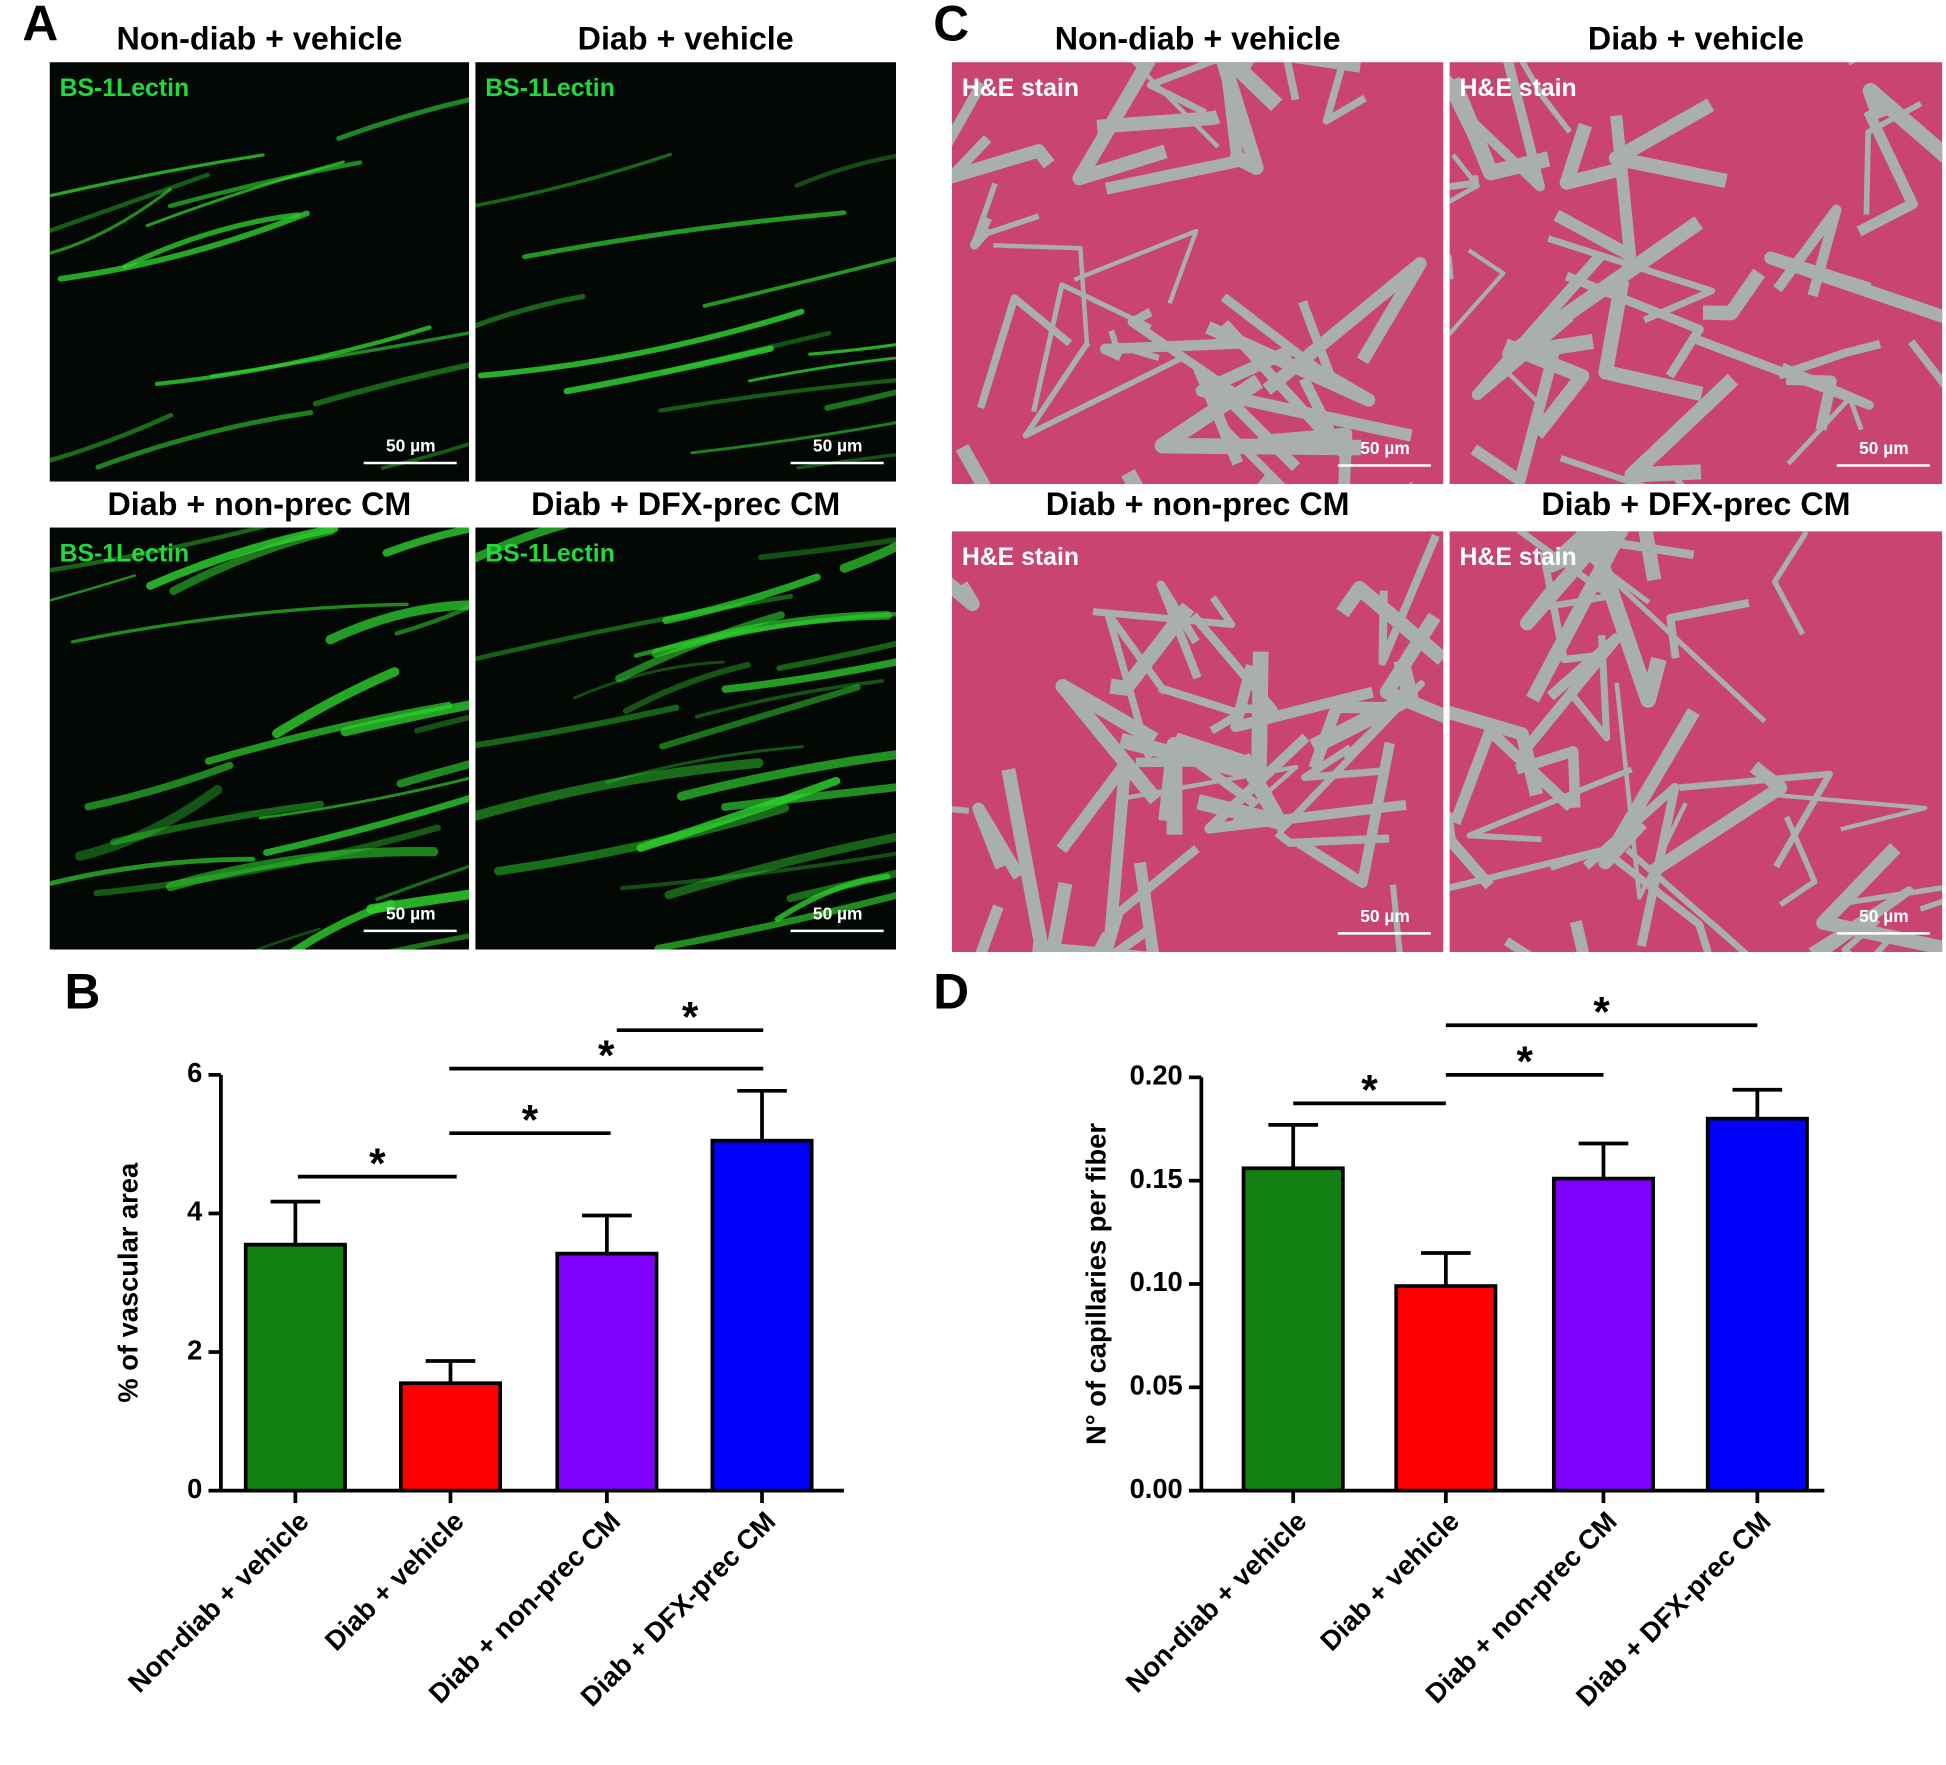 The width and height of the screenshot is (1946, 1765). Describe the element at coordinates (194, 1349) in the screenshot. I see `y-tick-label: 2` at that location.